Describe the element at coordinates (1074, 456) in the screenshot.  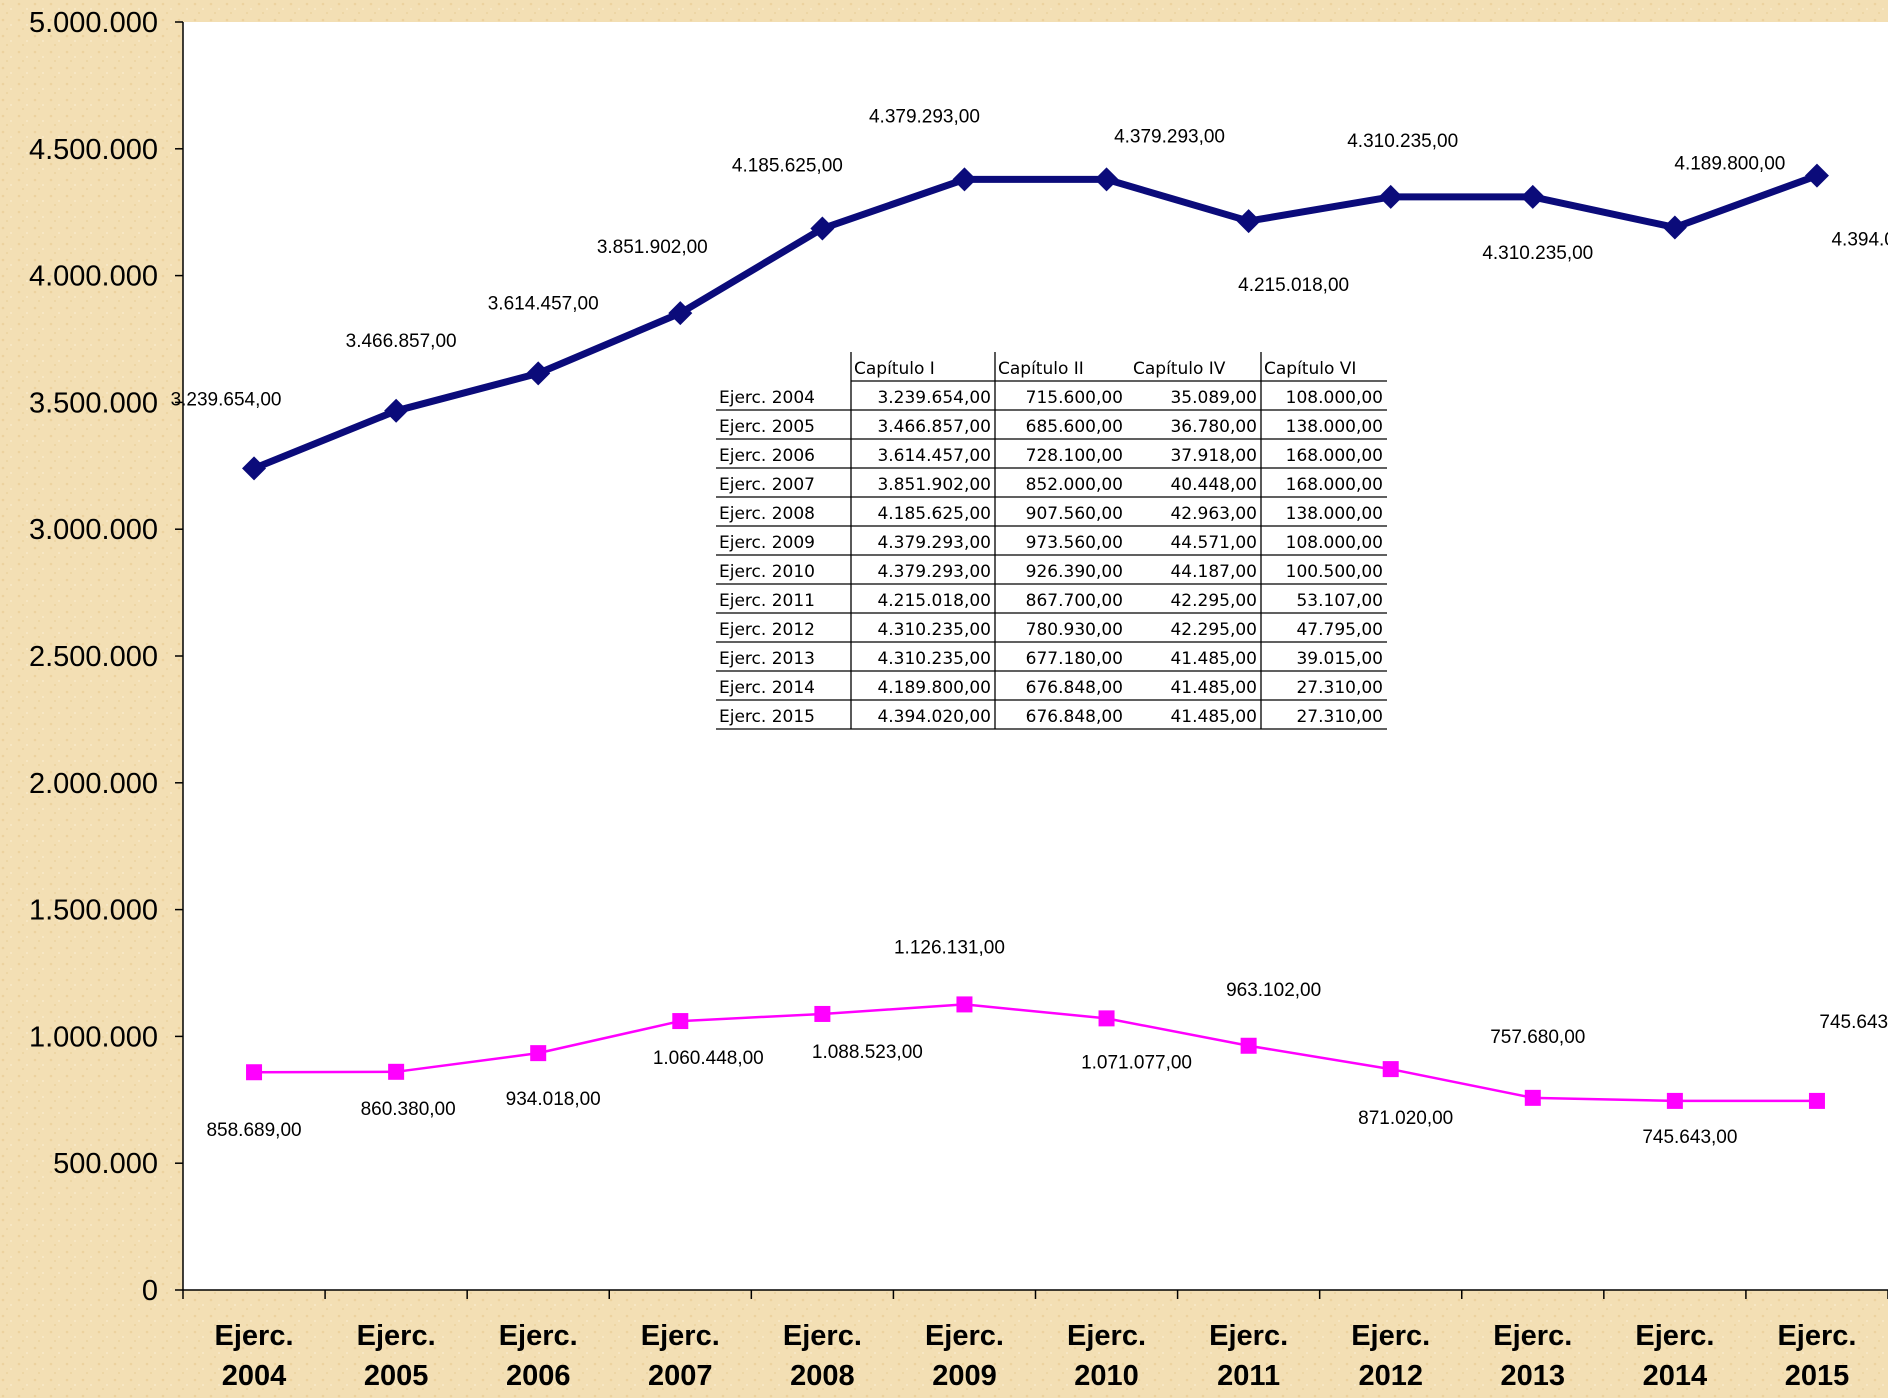
I see `table-cell: 728.100,00` at that location.